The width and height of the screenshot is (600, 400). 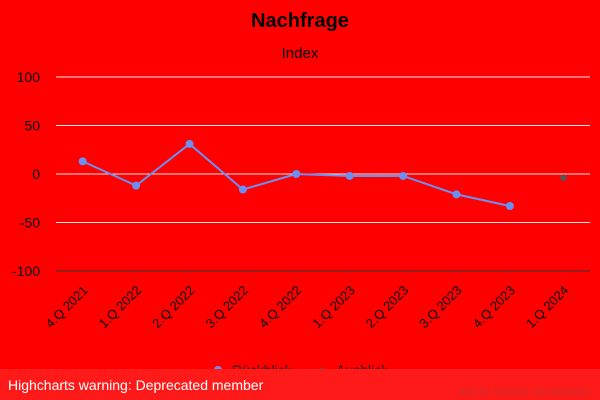 I want to click on chart-title: Nachfrage, so click(x=300, y=21).